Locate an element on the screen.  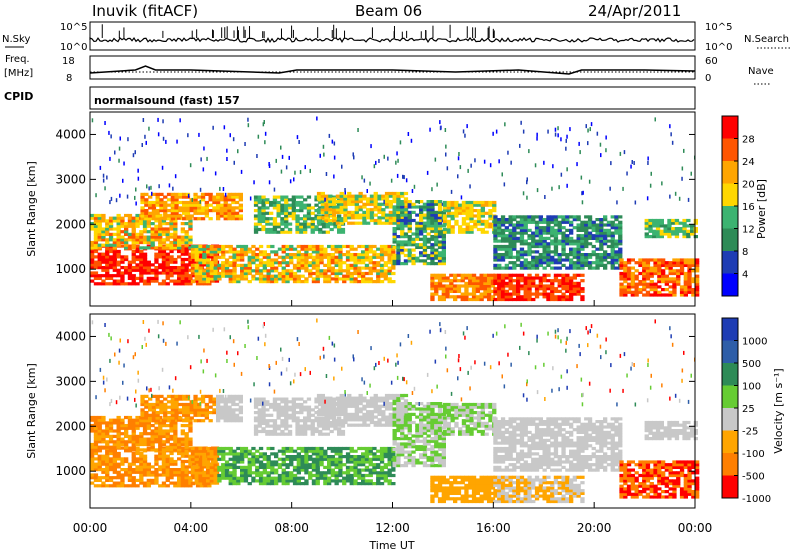
freq-left-tick-top: 18 is located at coordinates (68, 61).